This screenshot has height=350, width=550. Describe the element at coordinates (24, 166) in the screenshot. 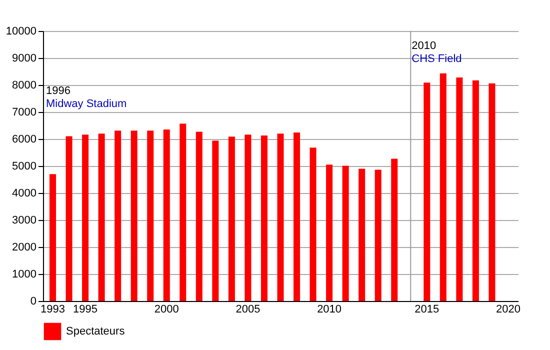

I see `y-tick-label: 5000` at that location.